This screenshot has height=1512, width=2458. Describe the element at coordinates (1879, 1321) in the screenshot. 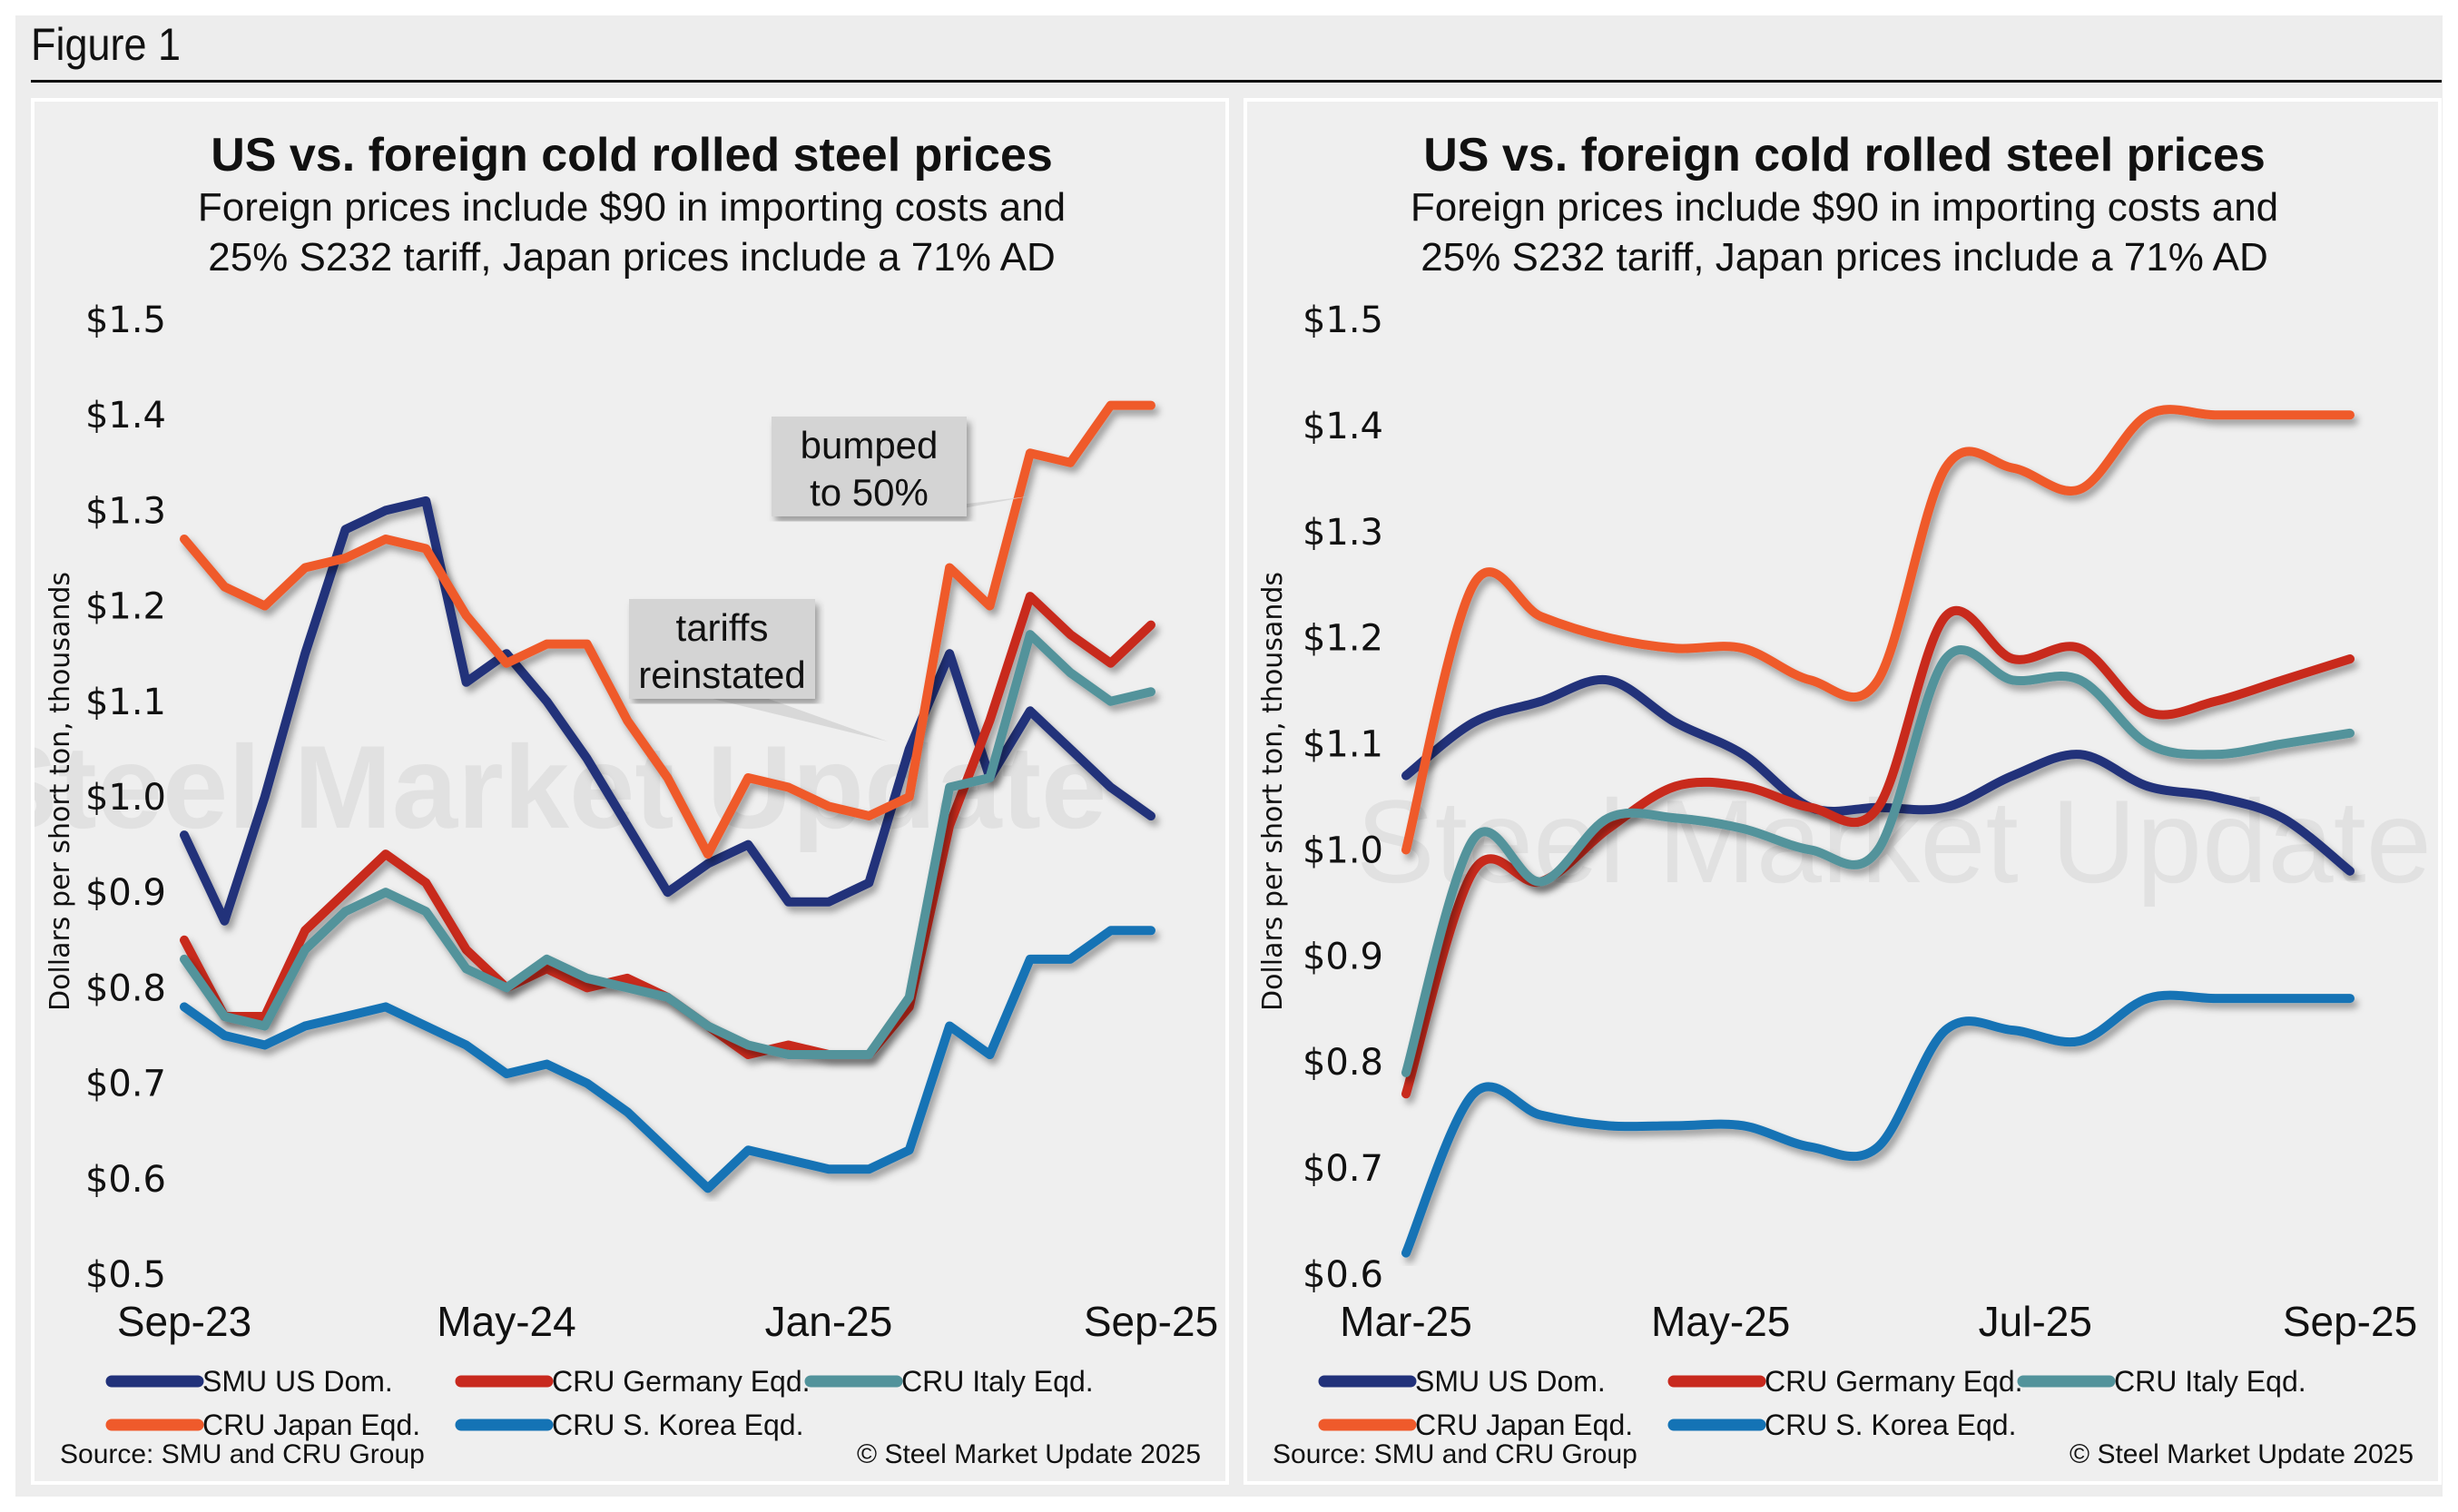

I see `x-ticks: Mar-25 May-25 Jul-25 Sep-25` at that location.